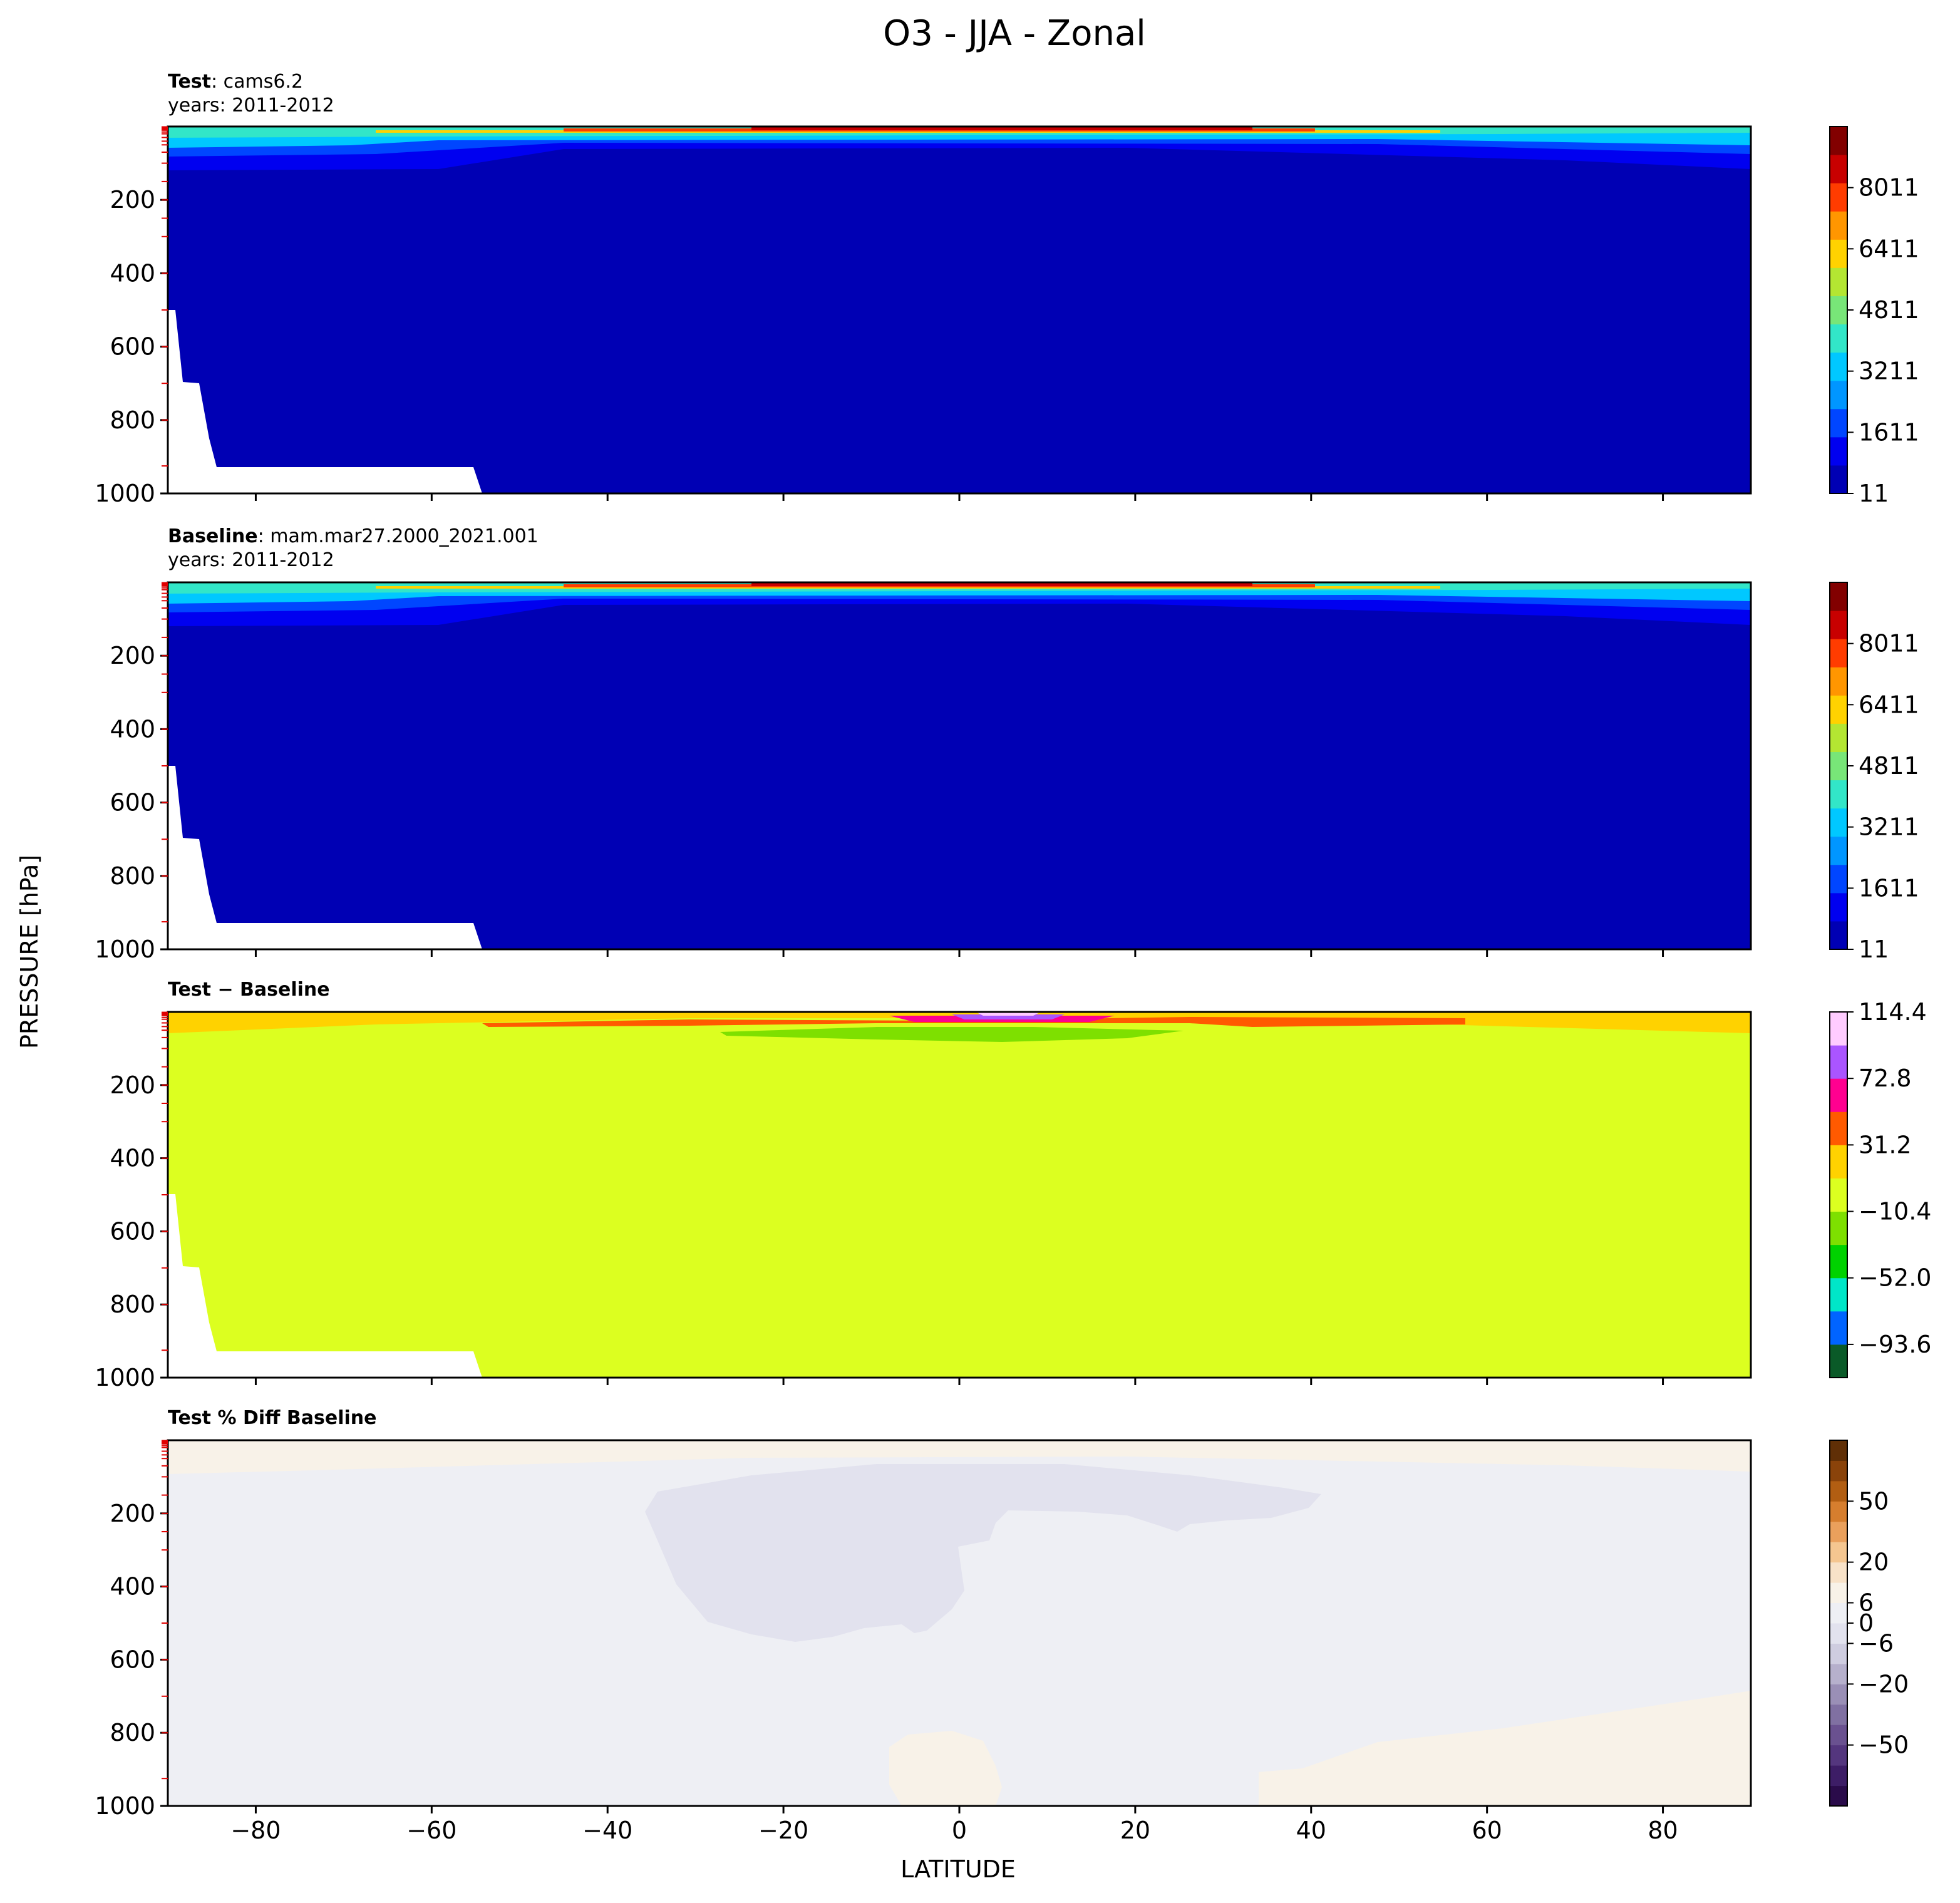 The width and height of the screenshot is (1960, 1903). I want to click on figure-title: O3 - JJA - Zonal, so click(1014, 33).